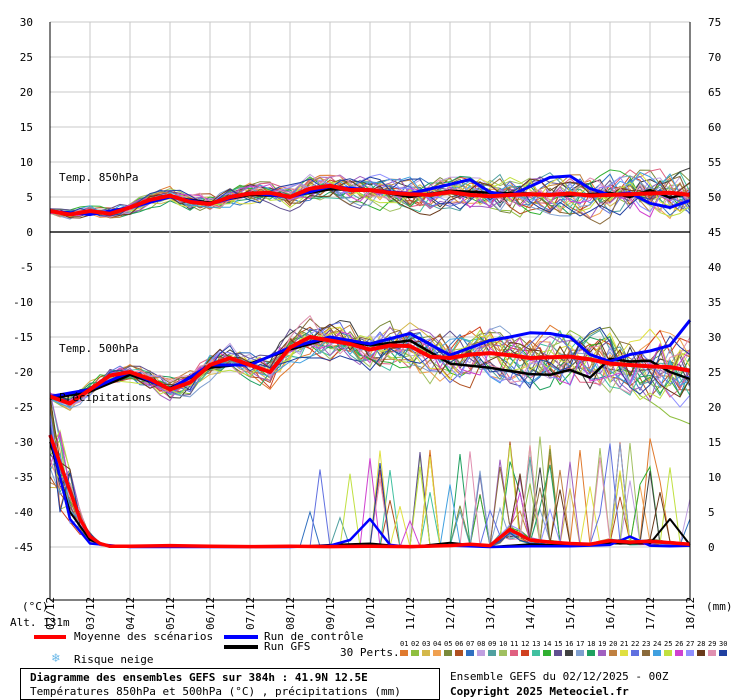 This screenshot has height=700, width=740. I want to click on legend-gfs-label: Run GFS, so click(287, 646).